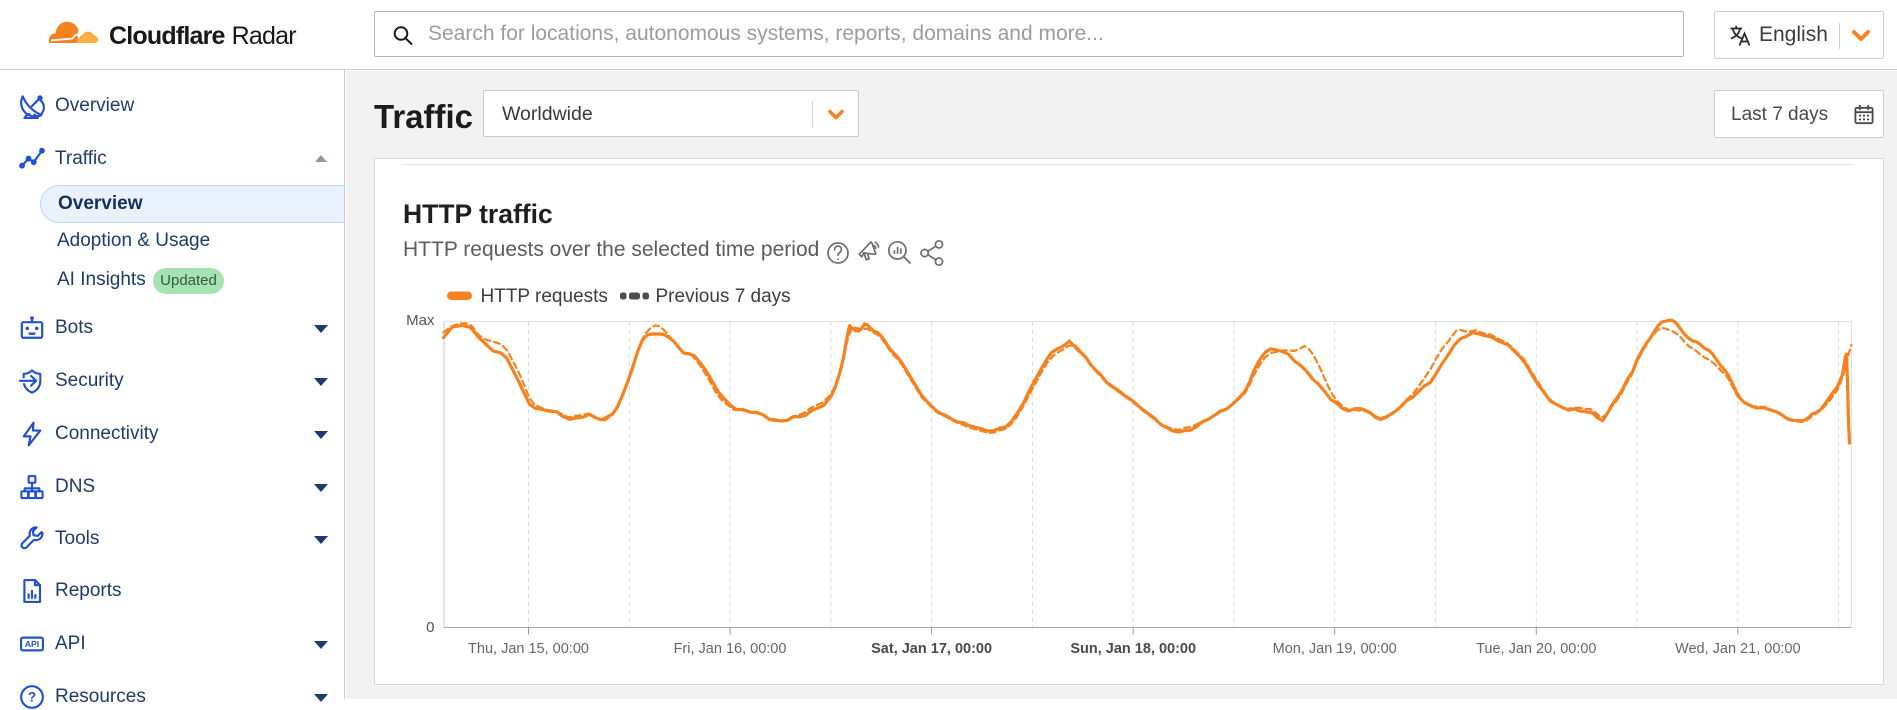 This screenshot has width=1897, height=710. What do you see at coordinates (528, 649) in the screenshot?
I see `svg-text: Thu, Jan 15, 00:00` at bounding box center [528, 649].